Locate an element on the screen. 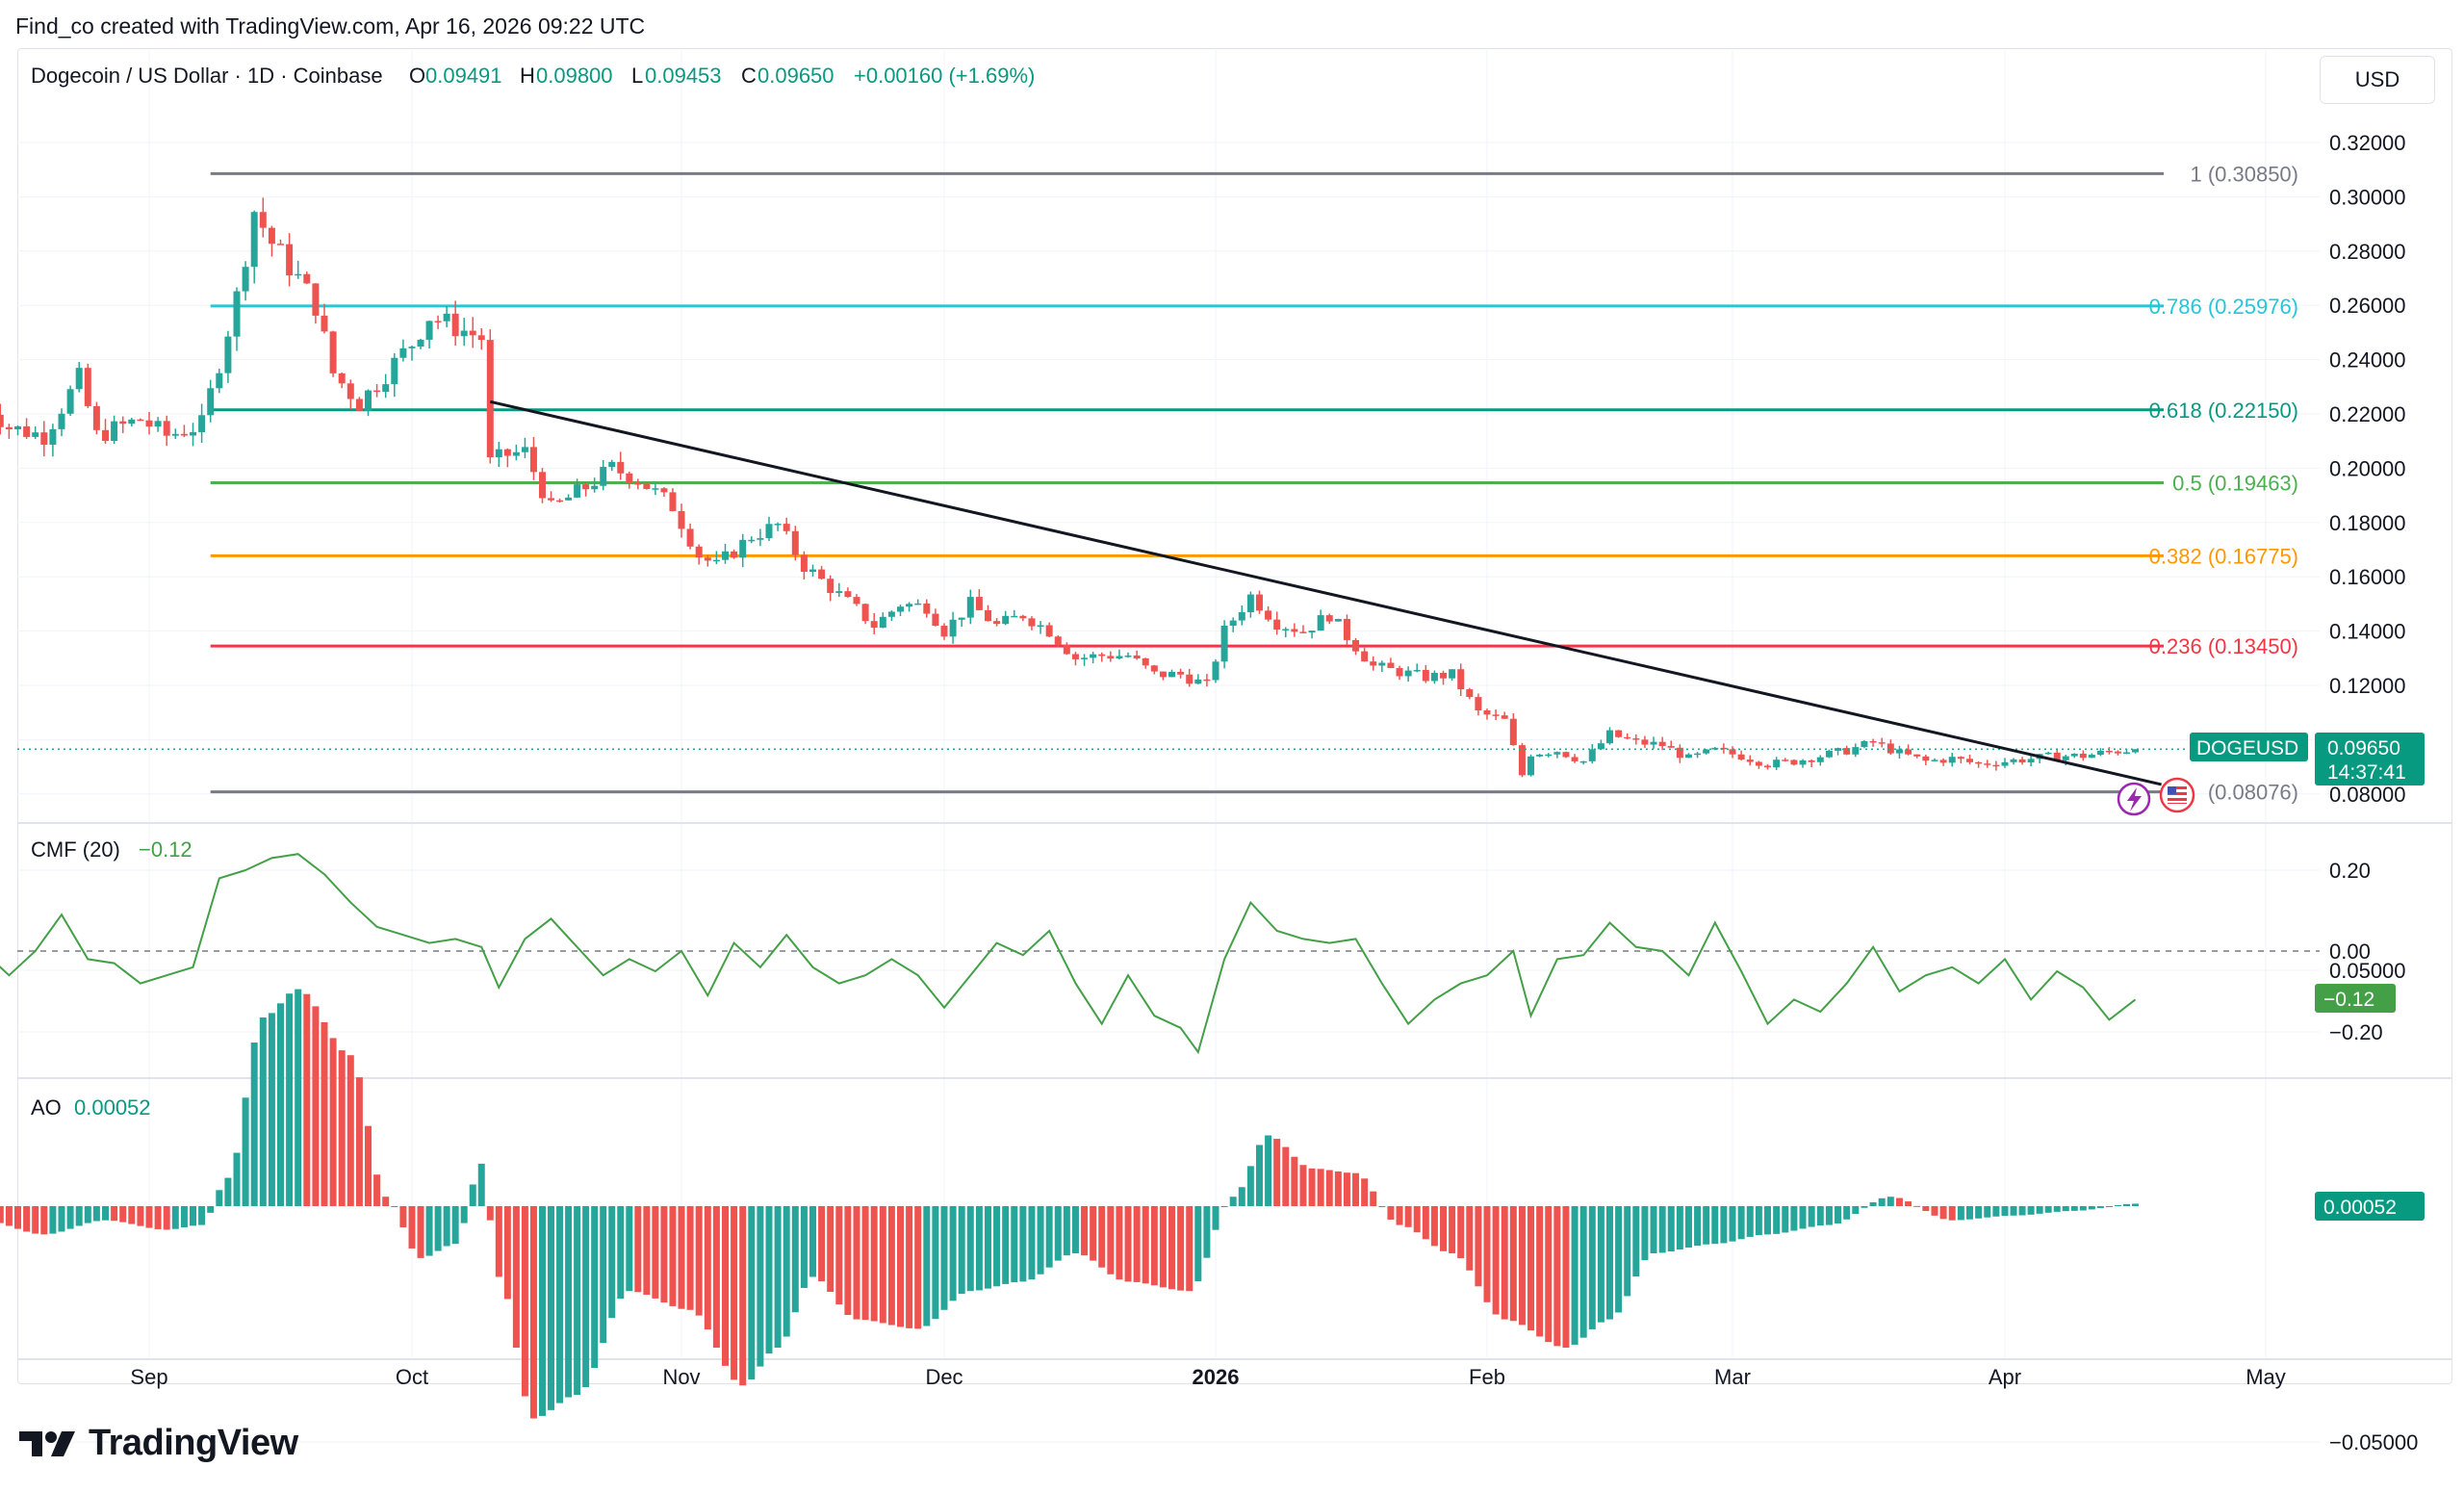 The width and height of the screenshot is (2464, 1493). x-tick-label: May is located at coordinates (2266, 1377).